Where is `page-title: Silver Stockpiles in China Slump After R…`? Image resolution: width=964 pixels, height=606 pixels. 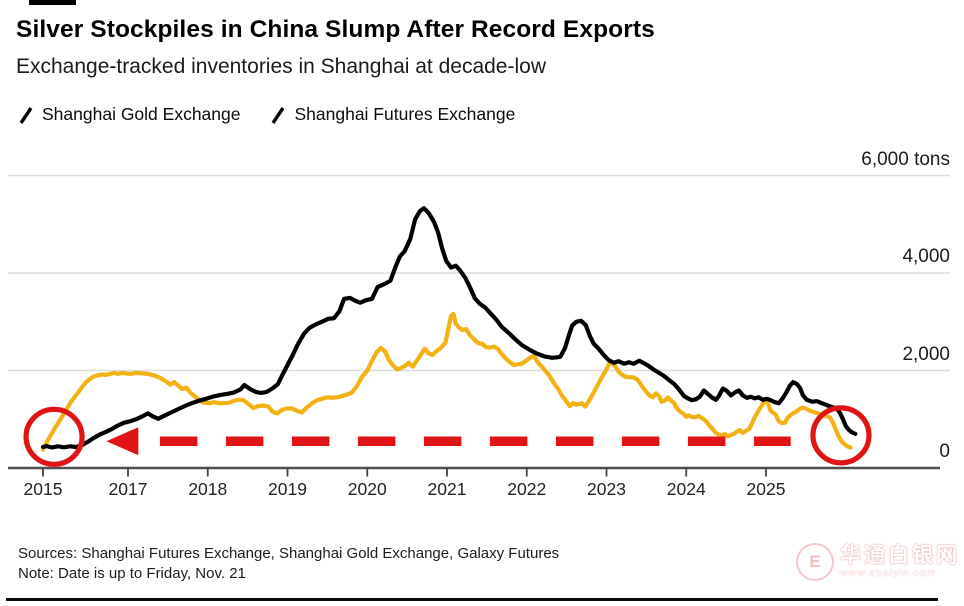 page-title: Silver Stockpiles in China Slump After R… is located at coordinates (335, 29).